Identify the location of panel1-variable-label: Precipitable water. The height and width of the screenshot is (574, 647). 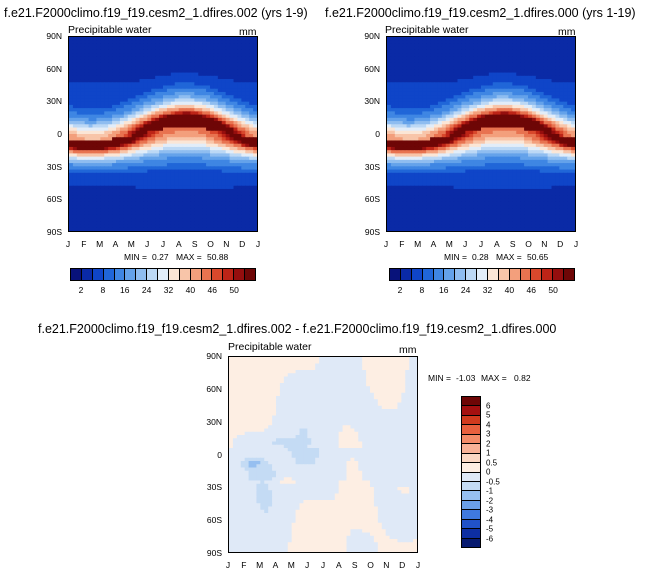
(110, 30).